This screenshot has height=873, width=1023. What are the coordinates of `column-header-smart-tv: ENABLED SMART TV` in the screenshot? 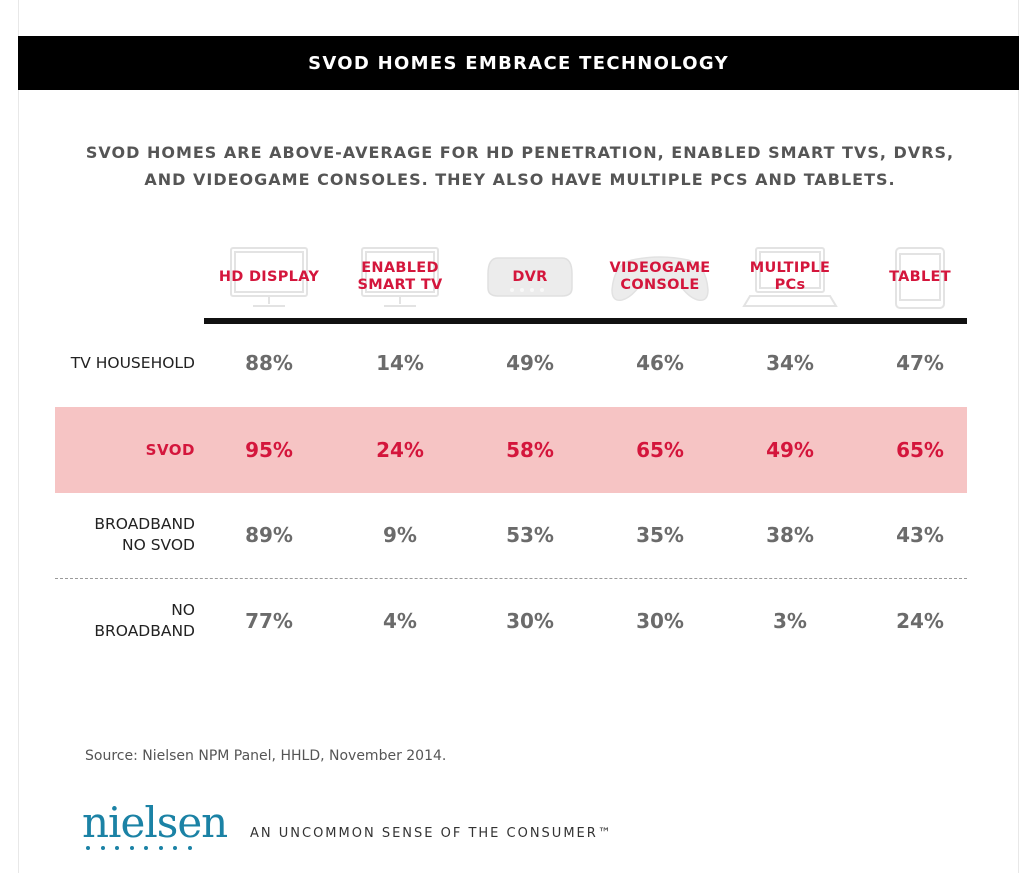 It's located at (400, 277).